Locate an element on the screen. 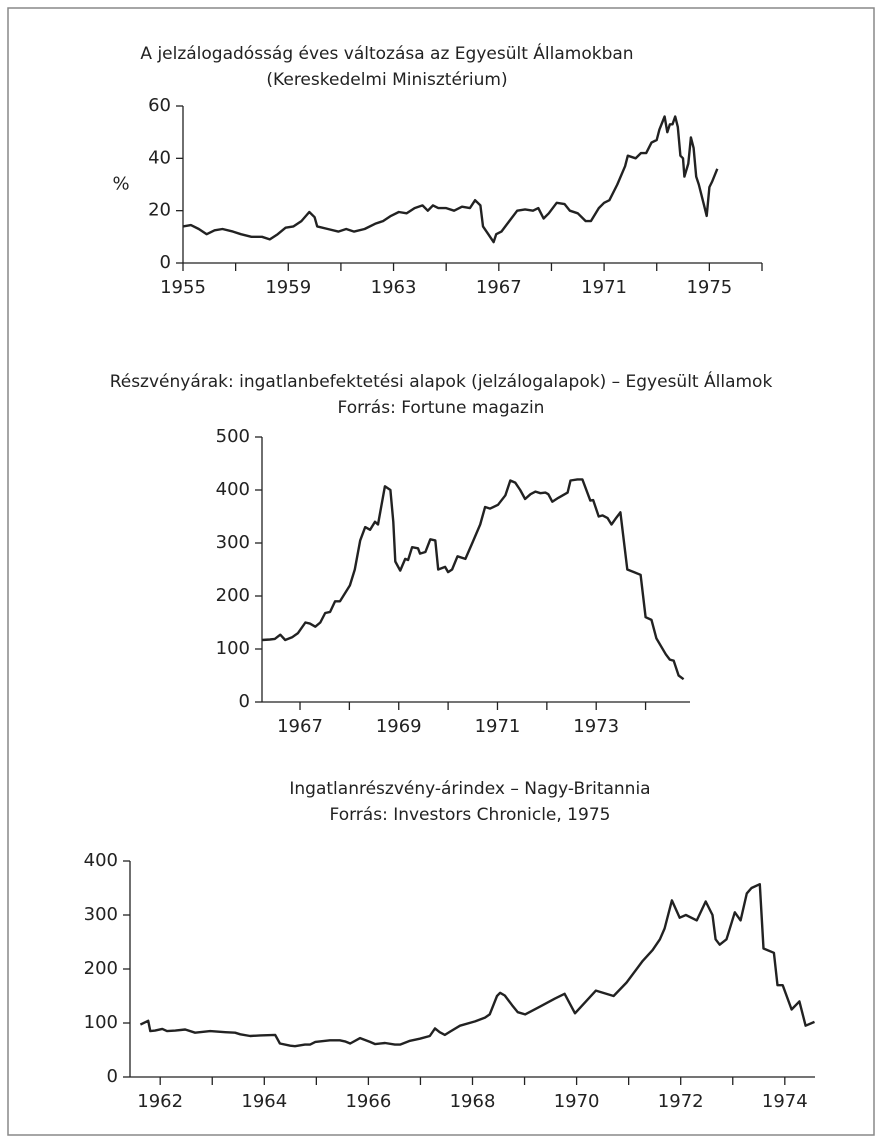 The height and width of the screenshot is (1143, 883). y-axis-label: % is located at coordinates (120, 184).